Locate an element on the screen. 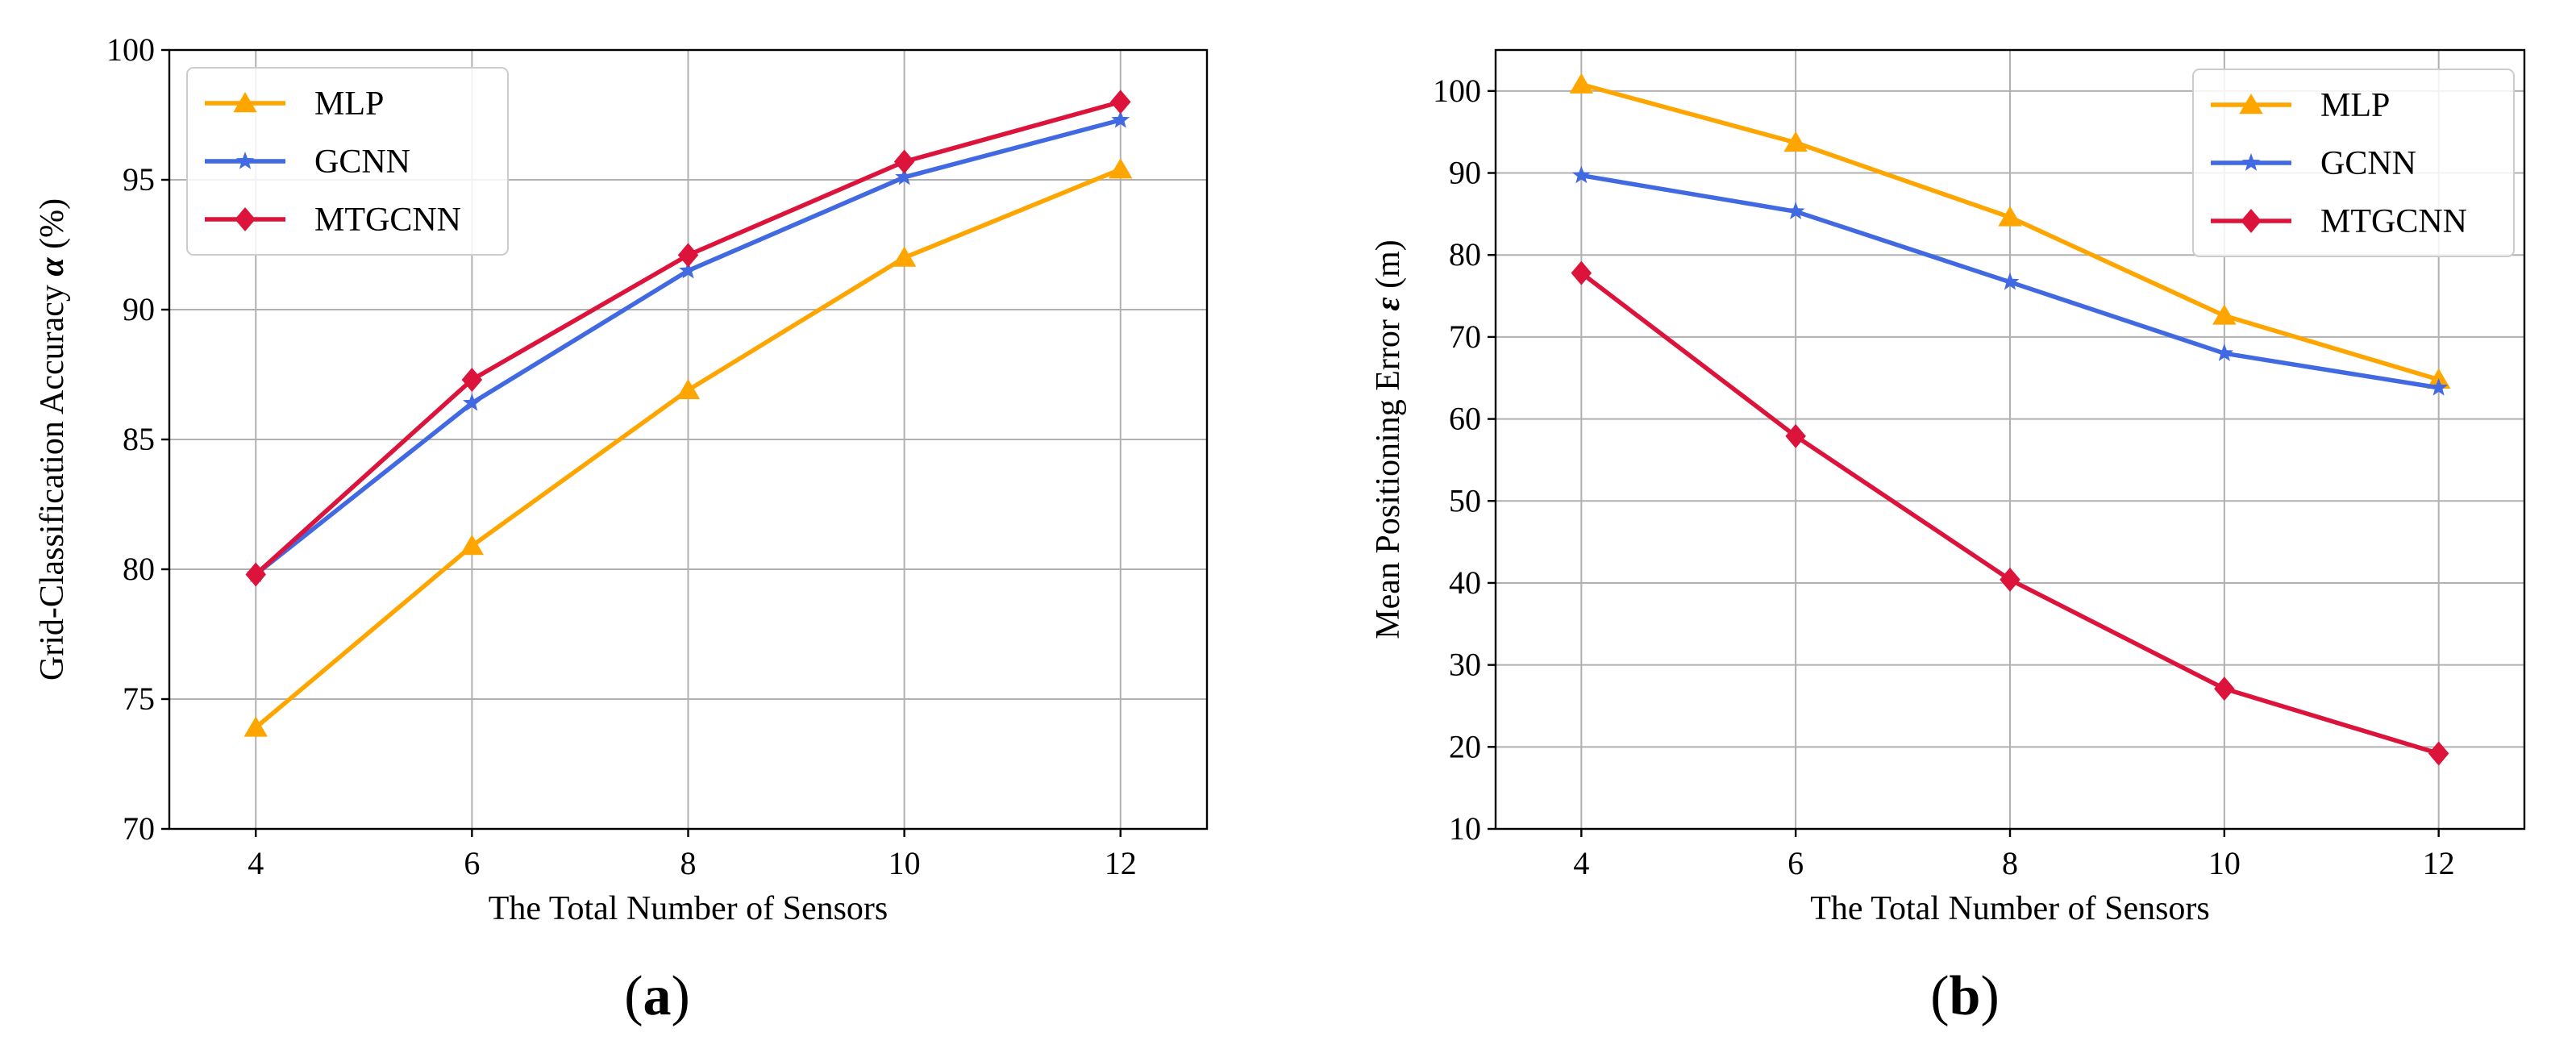 This screenshot has width=2576, height=1045. y-tick-label: 40 is located at coordinates (1465, 582).